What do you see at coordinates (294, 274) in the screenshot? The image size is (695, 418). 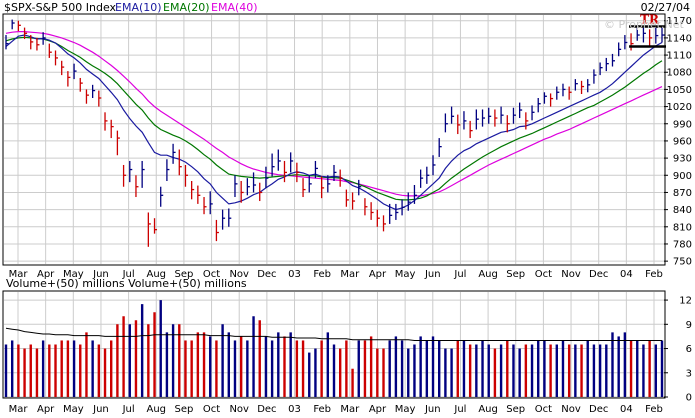 I see `price-x-tick-label: 03` at bounding box center [294, 274].